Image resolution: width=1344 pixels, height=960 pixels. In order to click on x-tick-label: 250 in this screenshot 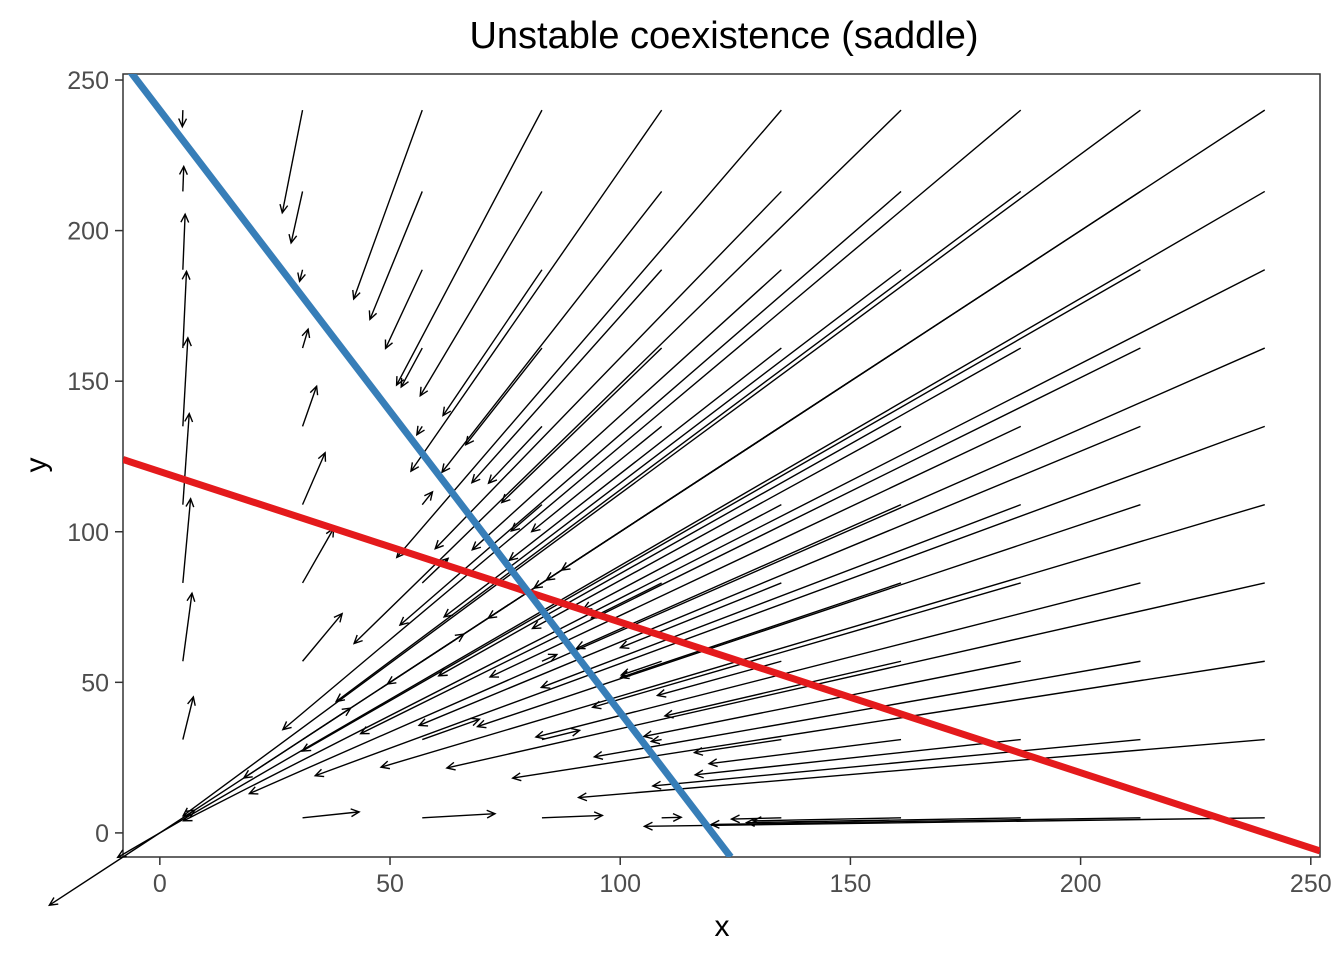, I will do `click(1311, 884)`.